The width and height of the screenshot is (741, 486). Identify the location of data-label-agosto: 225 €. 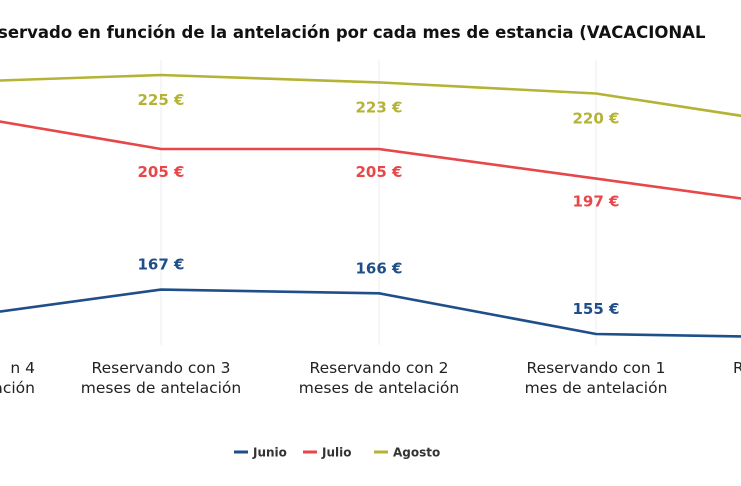
(161, 100).